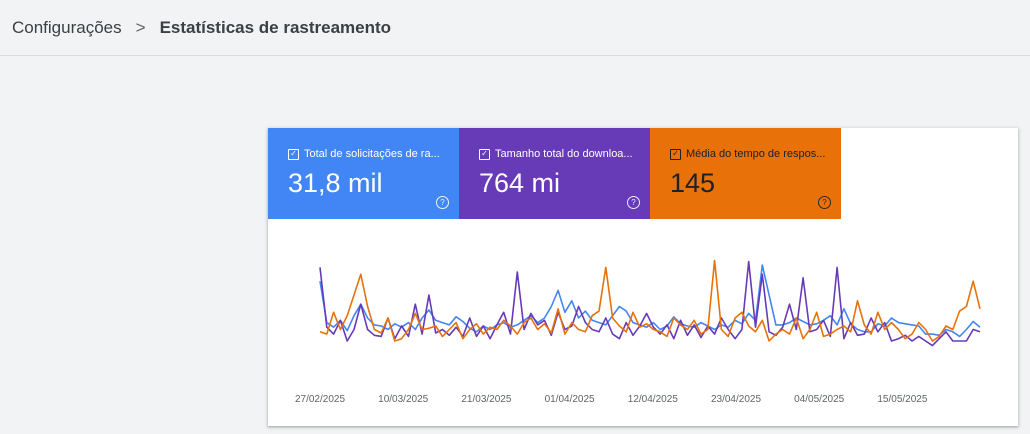 The height and width of the screenshot is (434, 1030). Describe the element at coordinates (275, 27) in the screenshot. I see `page-title: Estatísticas de rastreamento` at that location.